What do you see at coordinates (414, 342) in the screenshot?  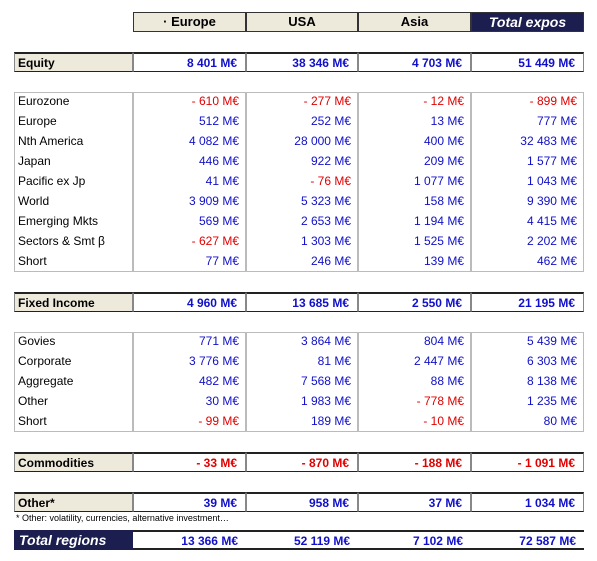 I see `row-value: 804 M€` at bounding box center [414, 342].